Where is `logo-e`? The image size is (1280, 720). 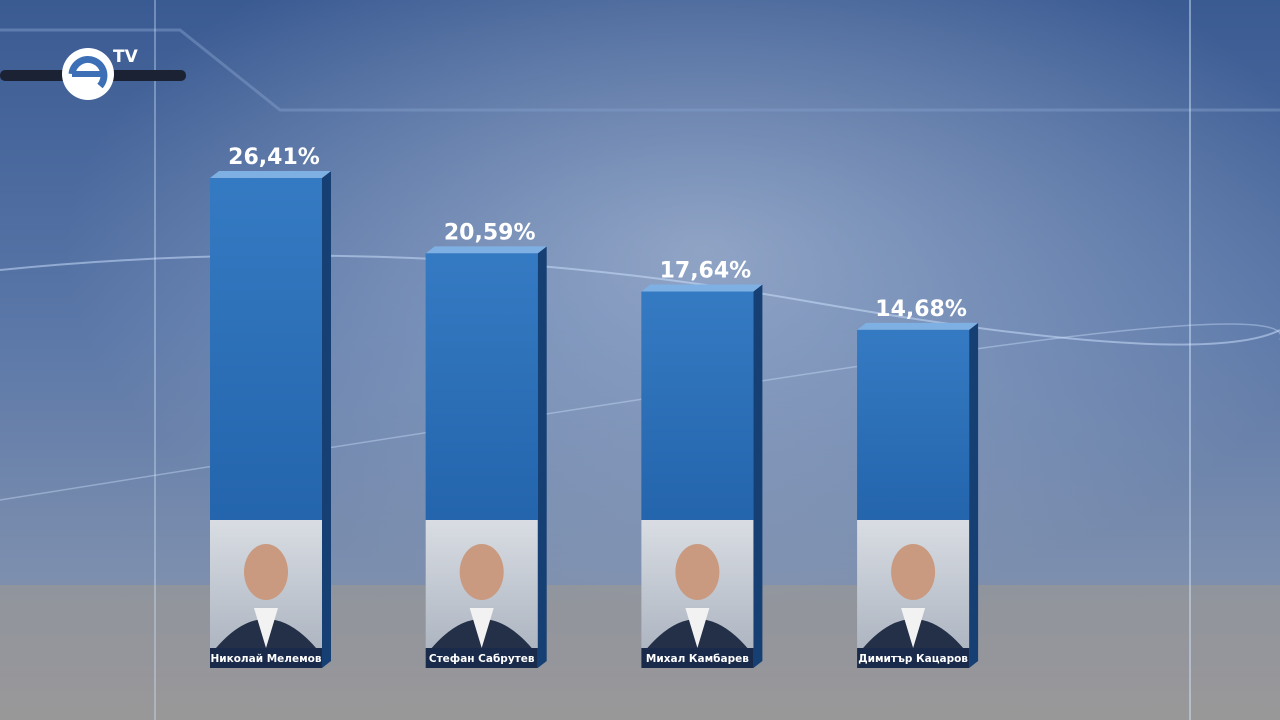
logo-e is located at coordinates (88, 72).